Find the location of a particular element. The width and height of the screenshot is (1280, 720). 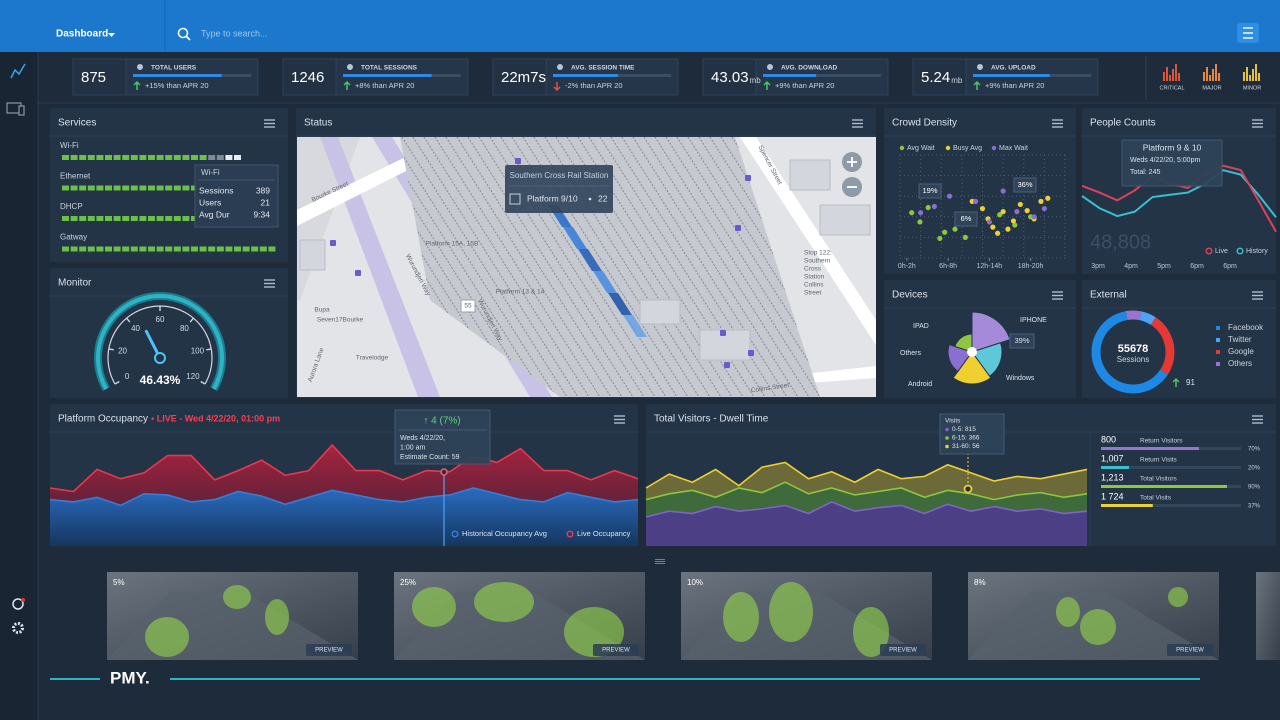

nav-globe-icon is located at coordinates (18, 604).